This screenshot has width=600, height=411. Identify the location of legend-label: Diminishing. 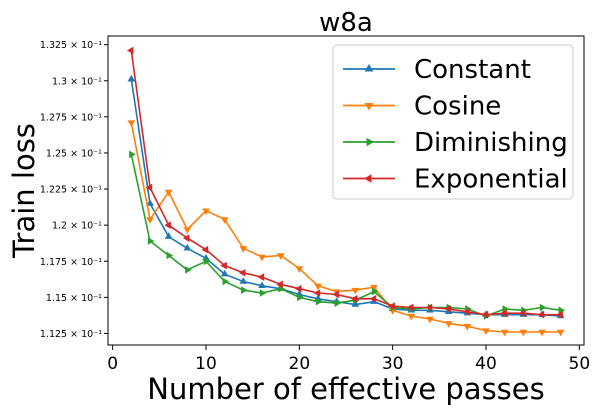
(491, 143).